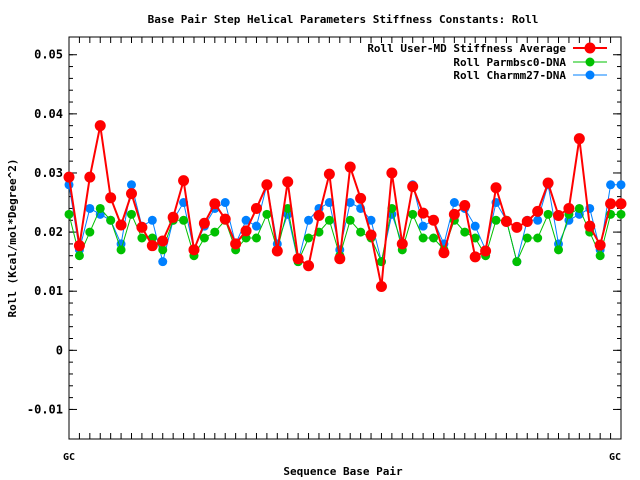 Image resolution: width=640 pixels, height=480 pixels. What do you see at coordinates (59, 350) in the screenshot?
I see `y-tick-label: 0` at bounding box center [59, 350].